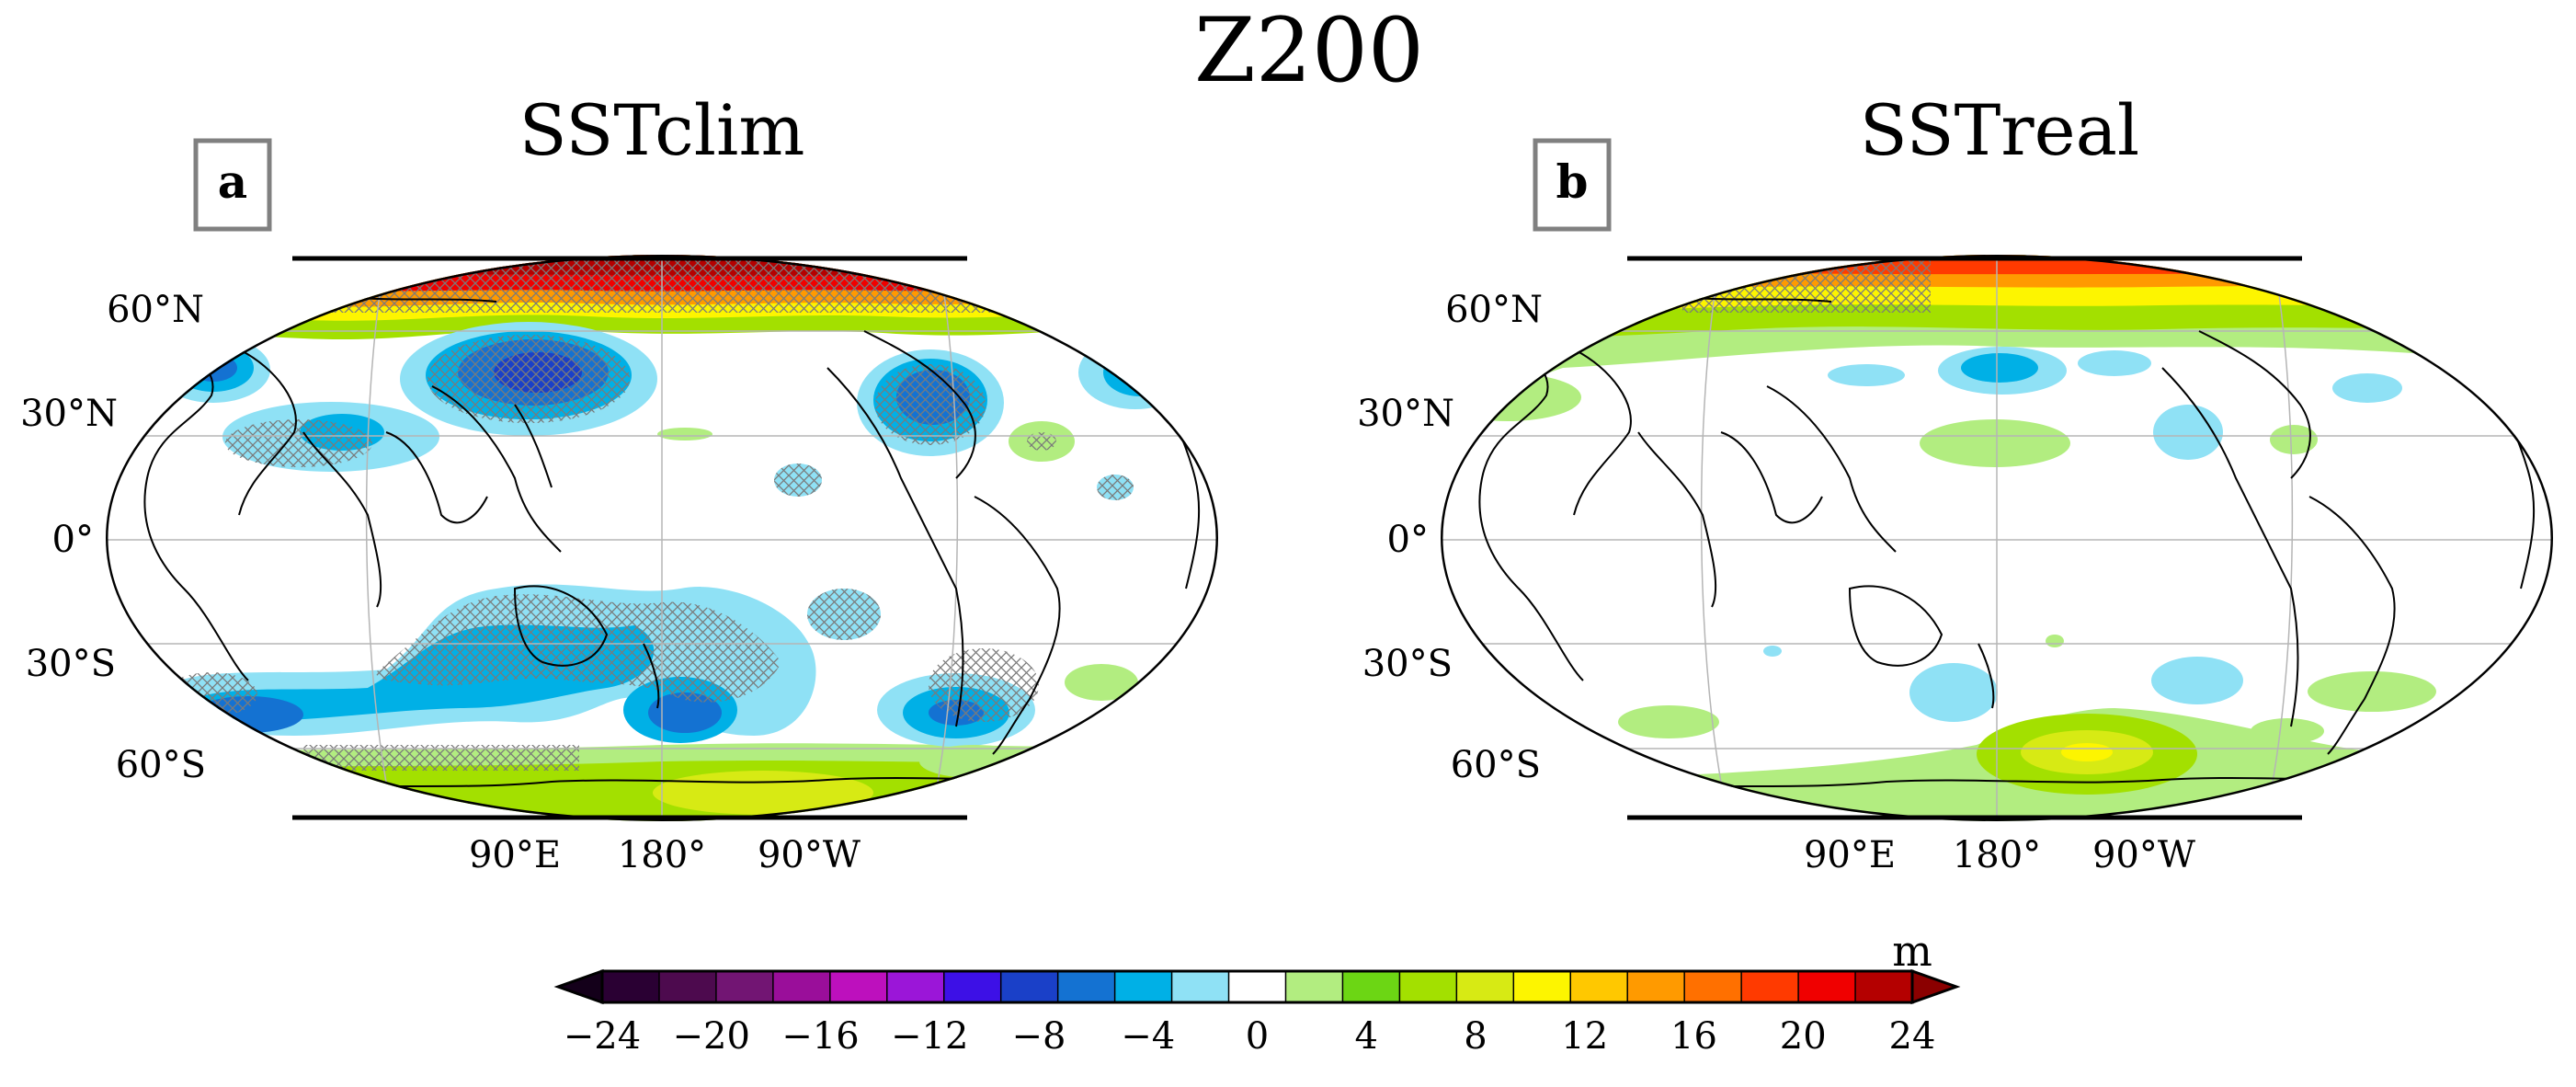 The width and height of the screenshot is (2576, 1087). What do you see at coordinates (1257, 1036) in the screenshot?
I see `colorbar-tick-label: 0` at bounding box center [1257, 1036].